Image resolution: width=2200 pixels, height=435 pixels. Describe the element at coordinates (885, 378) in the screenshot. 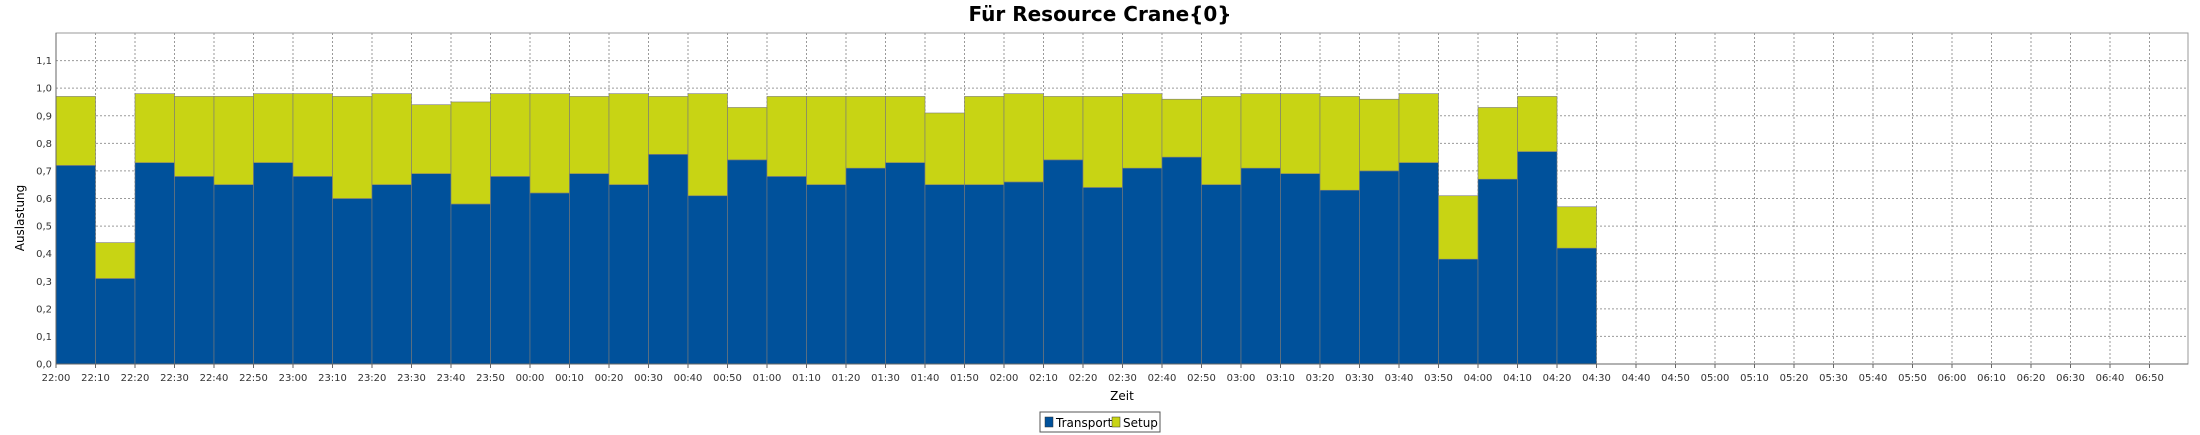

I see `x-tick-label: 01:30` at that location.